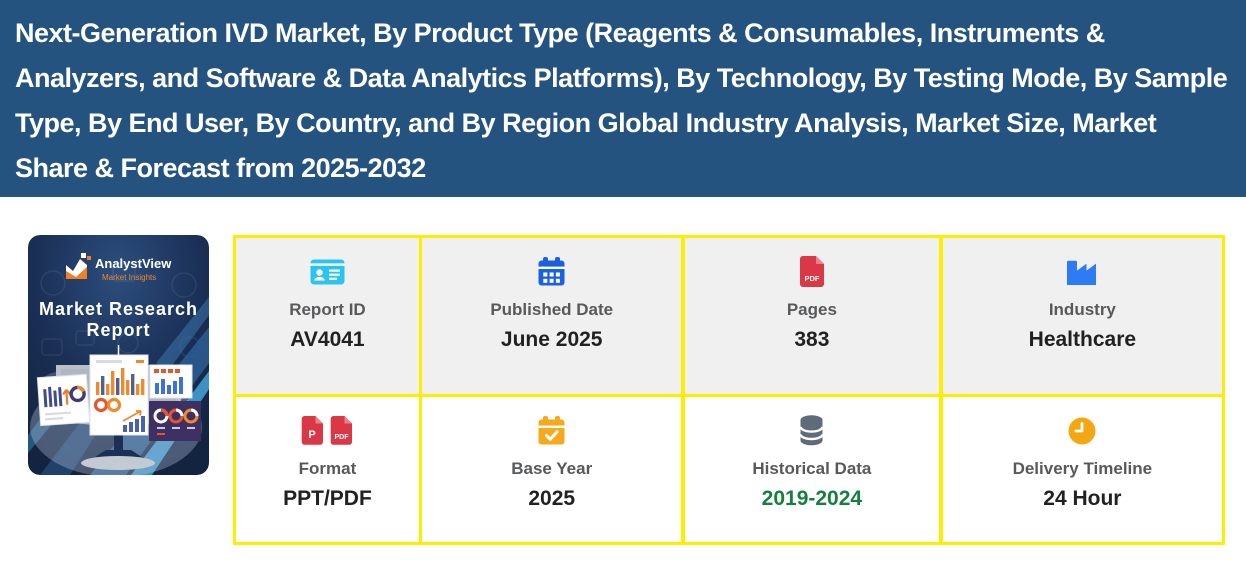  I want to click on cover-title-line2: Report, so click(119, 330).